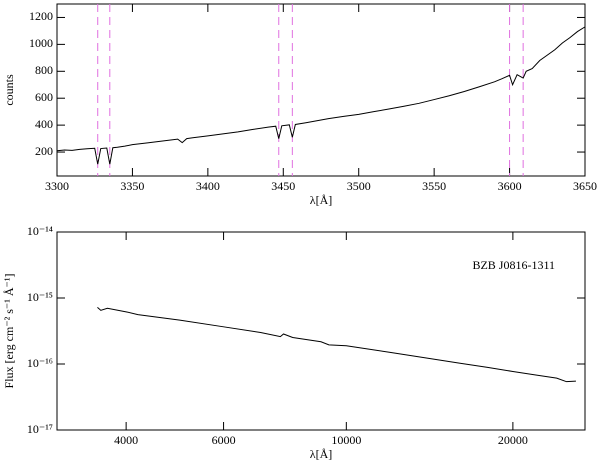  What do you see at coordinates (224, 440) in the screenshot?
I see `x-tick-label: 6000` at bounding box center [224, 440].